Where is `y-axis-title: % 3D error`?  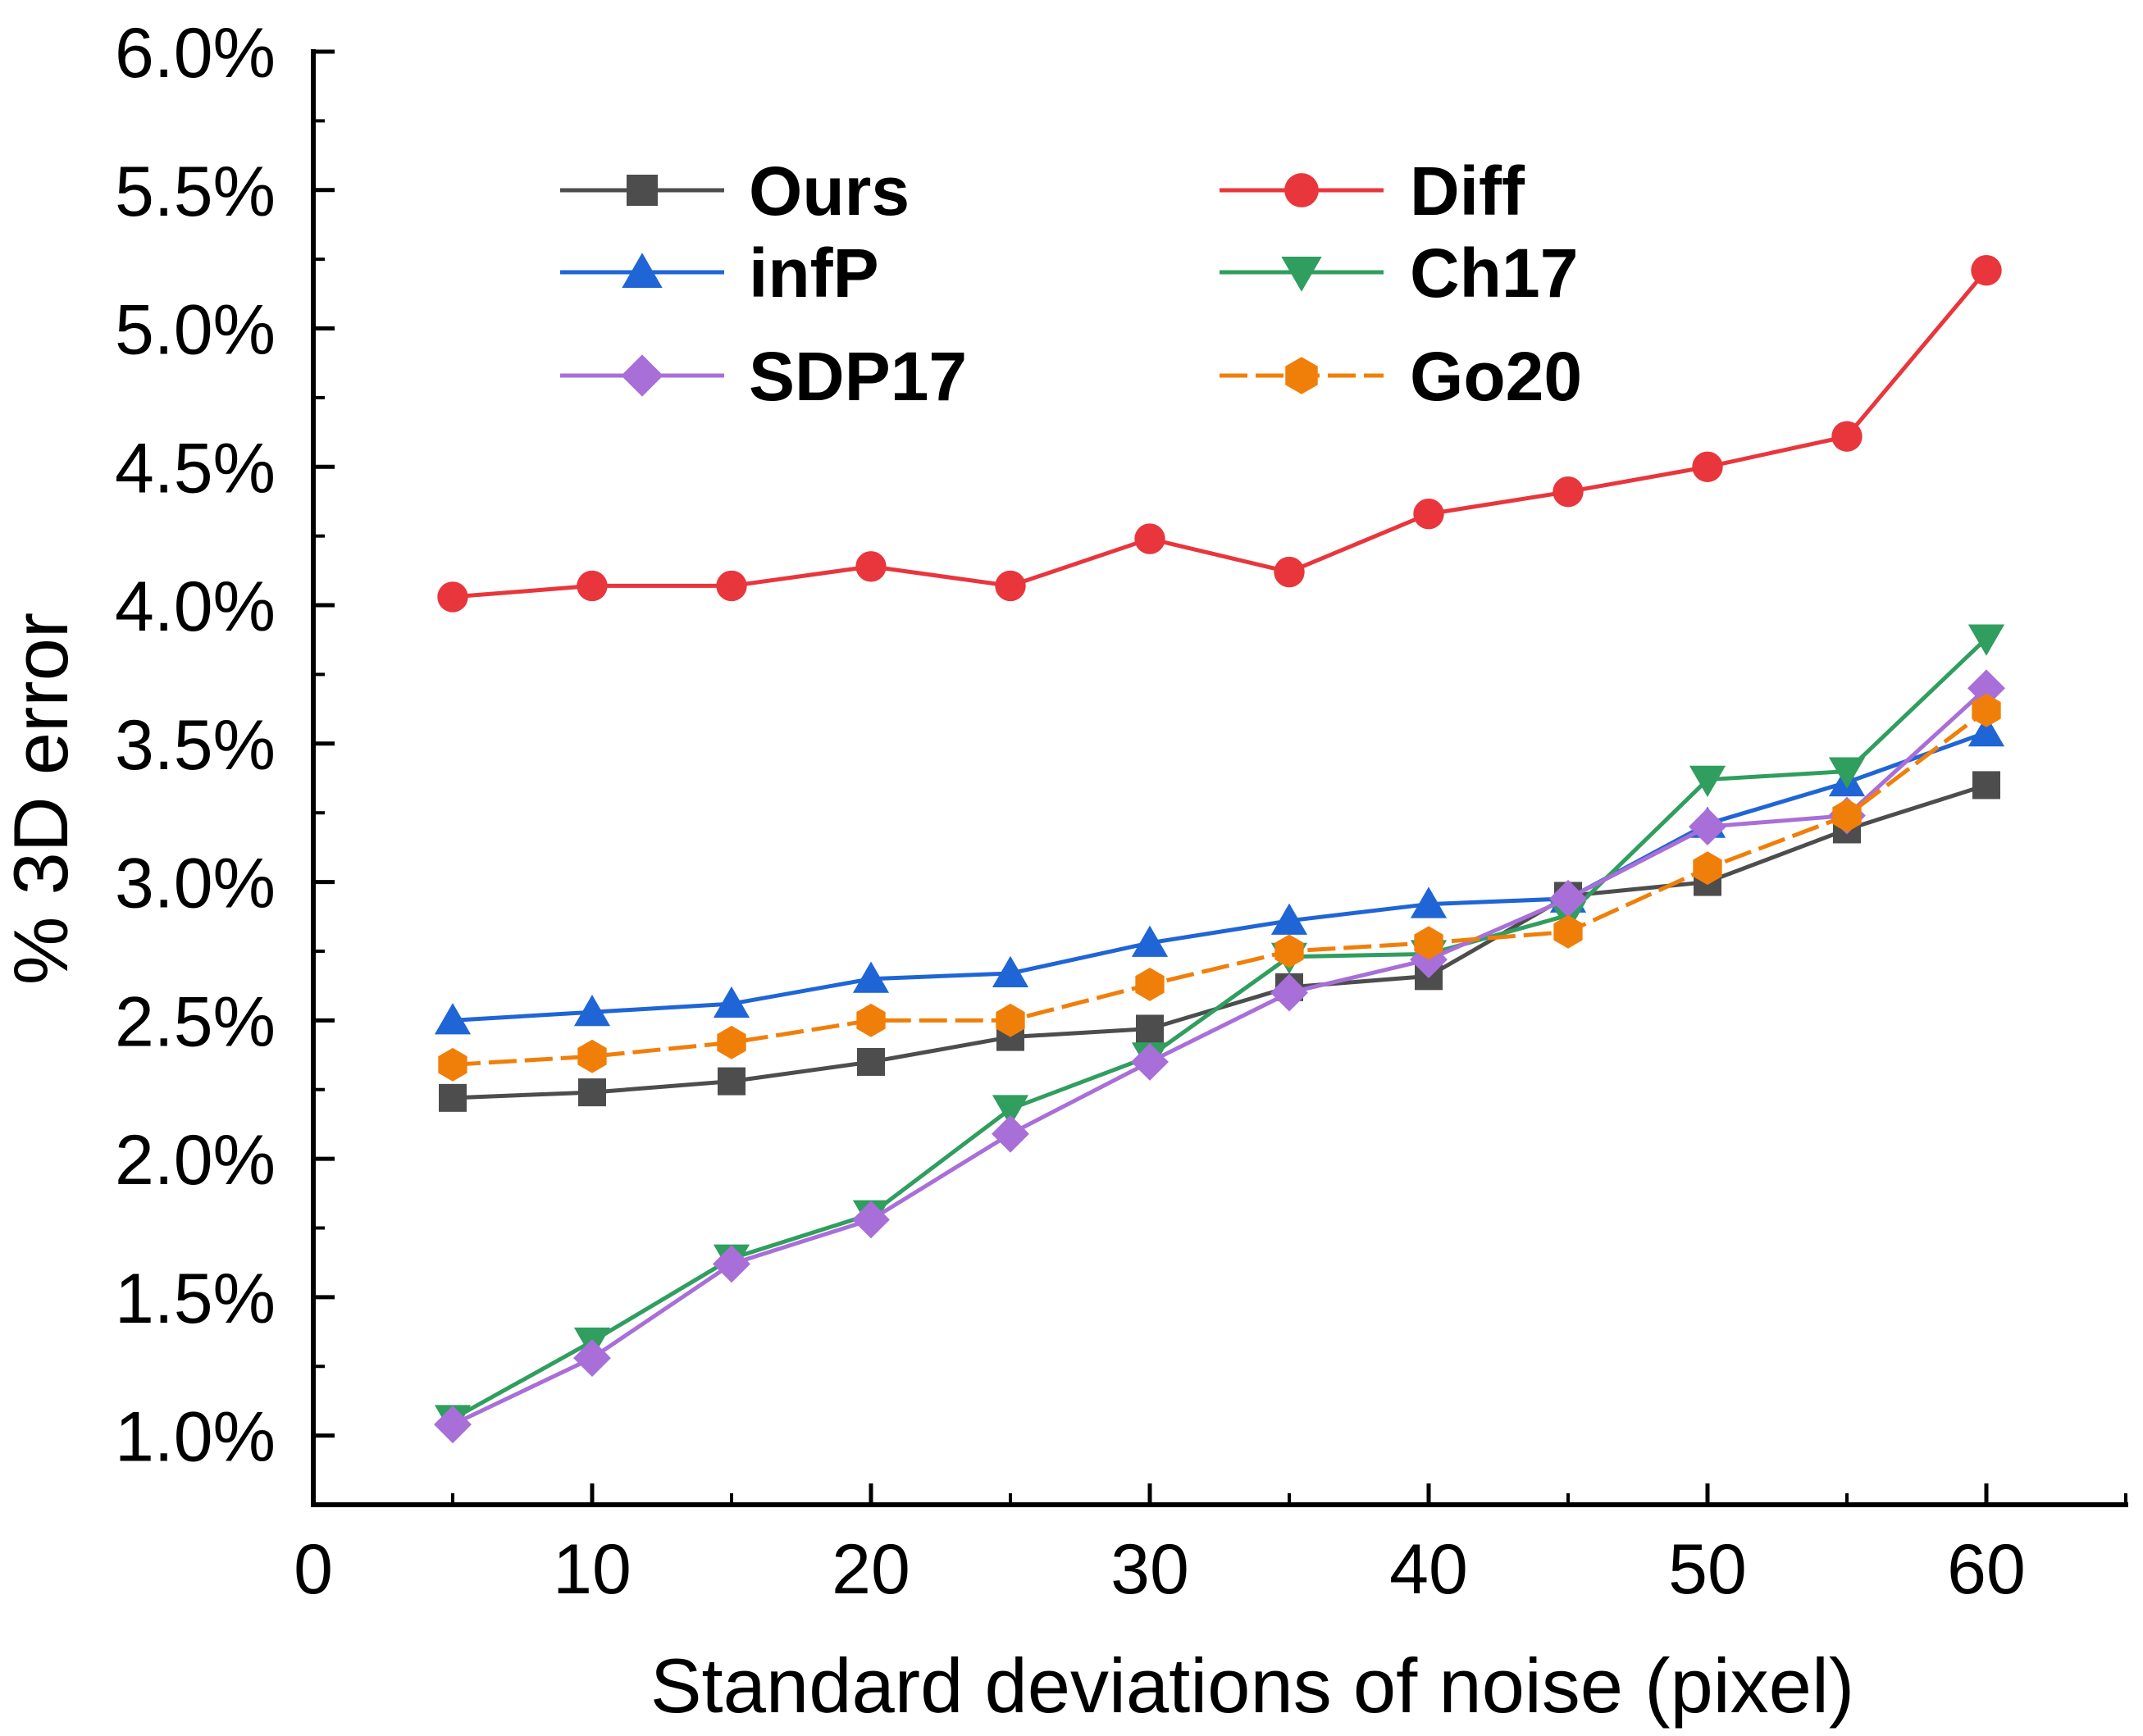
y-axis-title: % 3D error is located at coordinates (42, 799).